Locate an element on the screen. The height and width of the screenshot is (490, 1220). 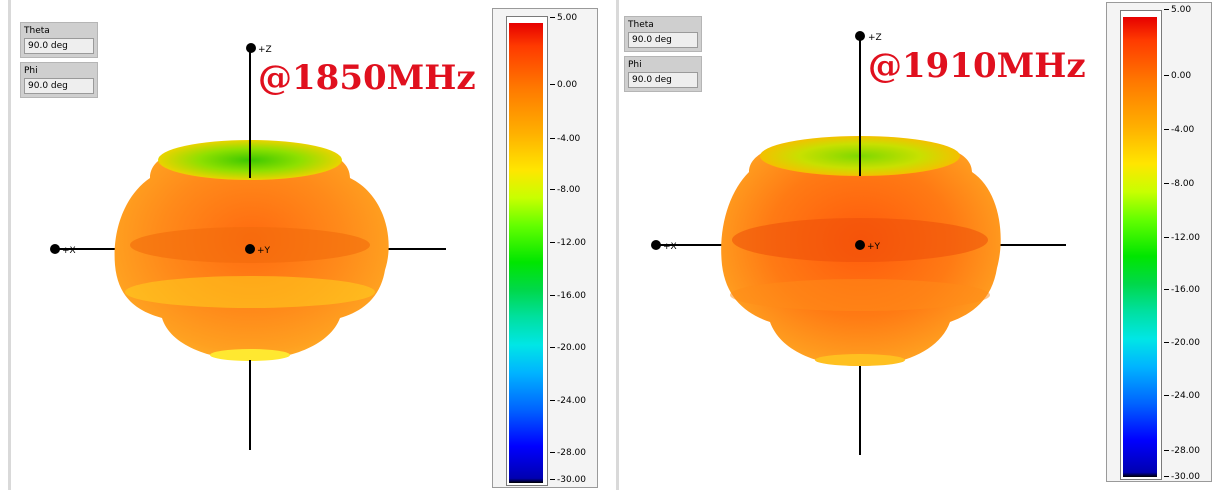
frequency-label: @1910MHz is located at coordinates (977, 66).